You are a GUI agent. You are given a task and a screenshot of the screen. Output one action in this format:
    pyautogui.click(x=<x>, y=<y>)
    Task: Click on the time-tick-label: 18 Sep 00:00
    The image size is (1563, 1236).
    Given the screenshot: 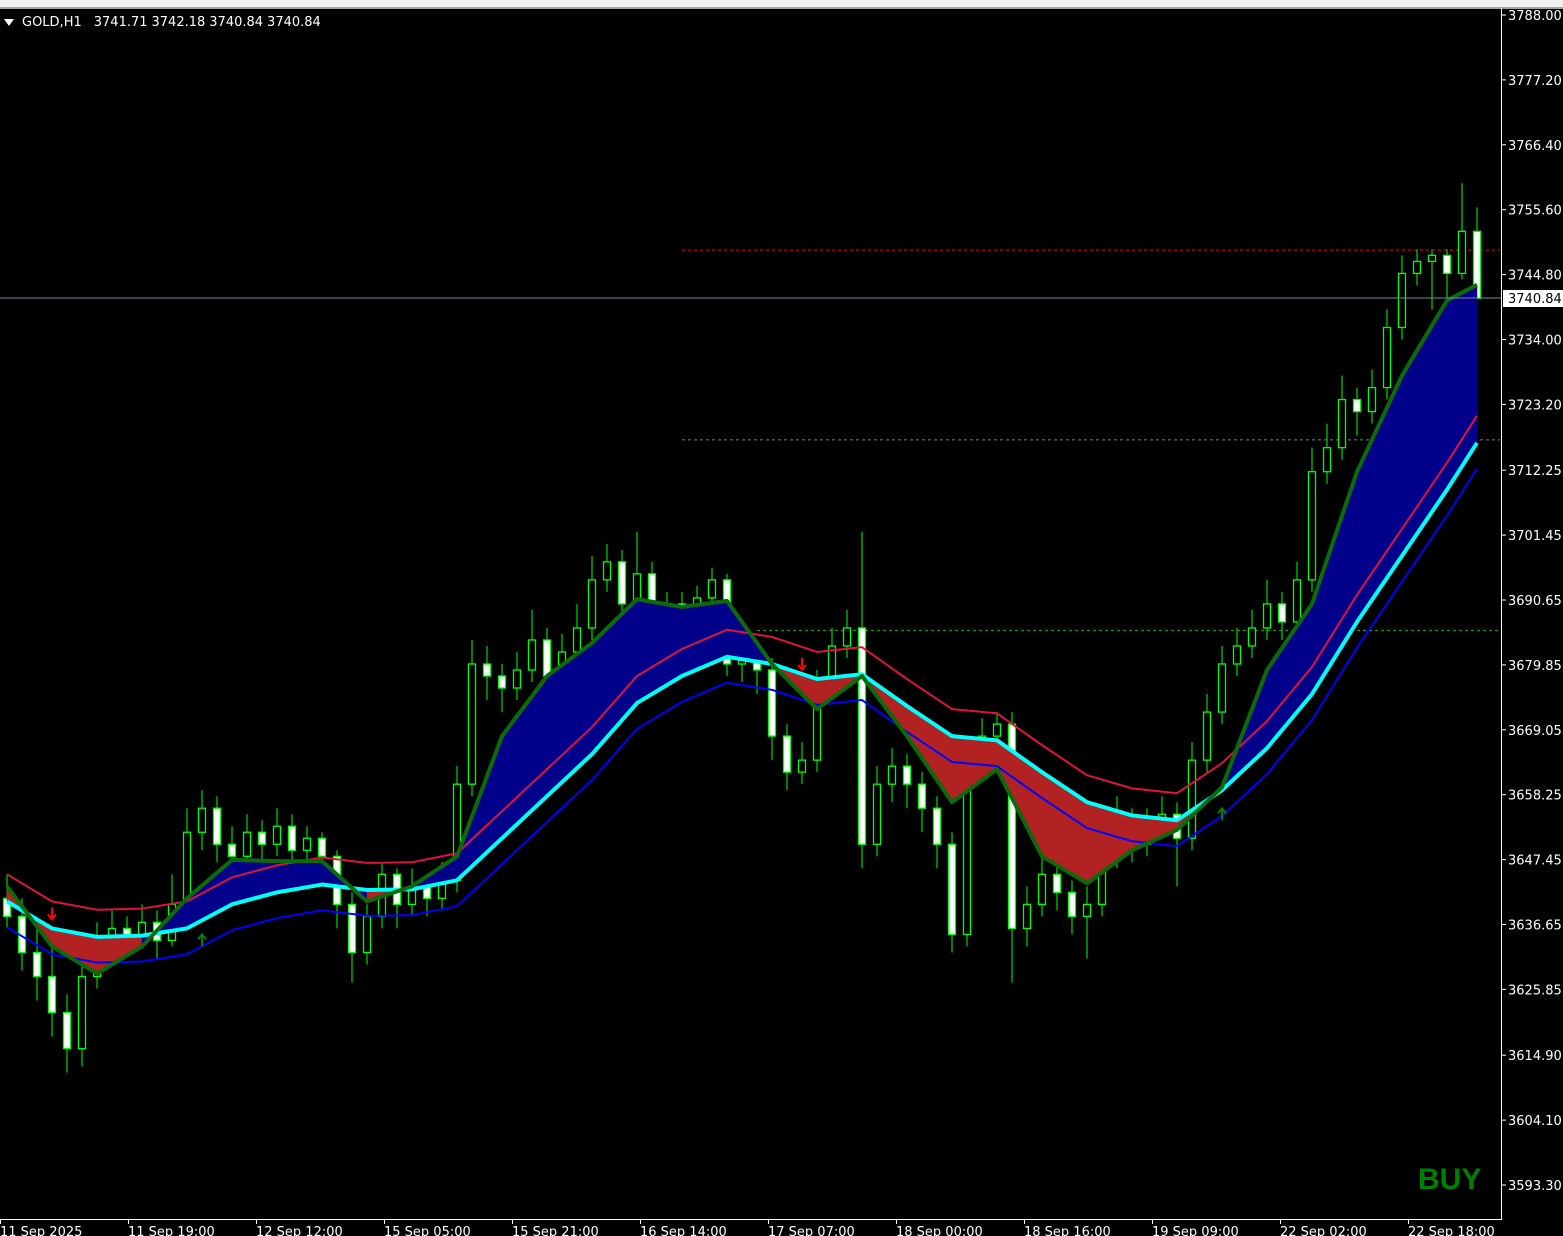 What is the action you would take?
    pyautogui.click(x=939, y=1230)
    